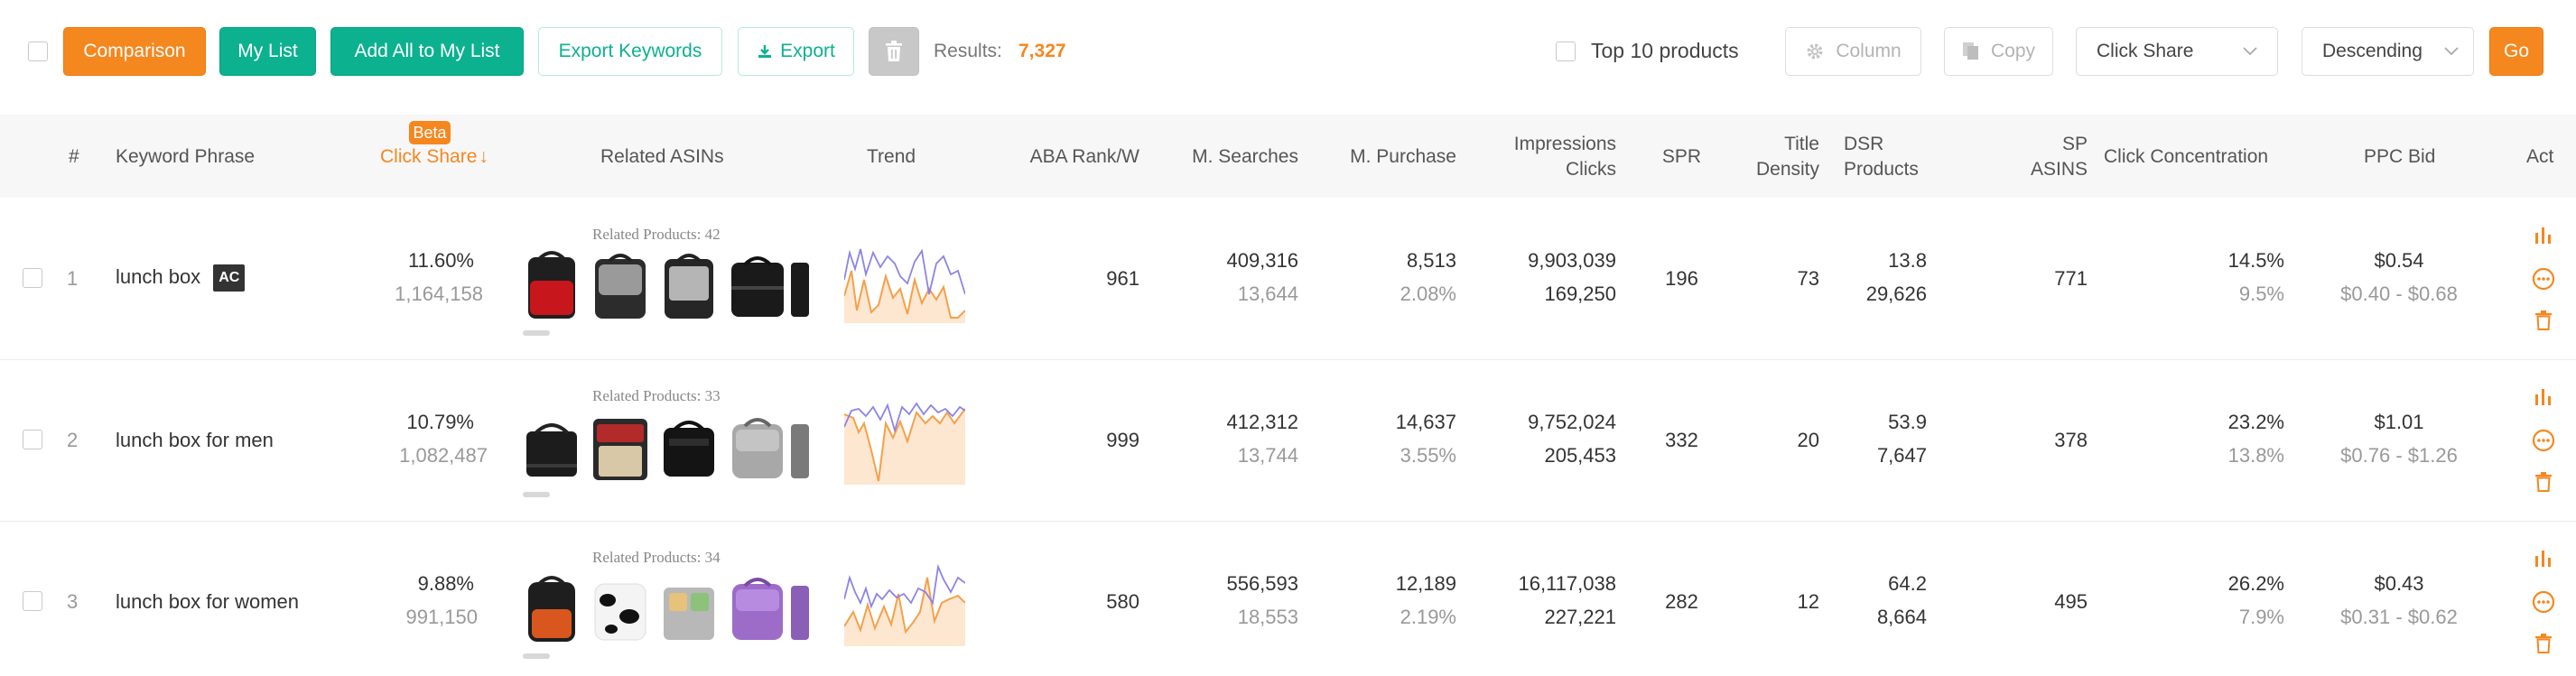 The image size is (2576, 676). What do you see at coordinates (2059, 169) in the screenshot?
I see `column-sp-asins-2: ASINS` at bounding box center [2059, 169].